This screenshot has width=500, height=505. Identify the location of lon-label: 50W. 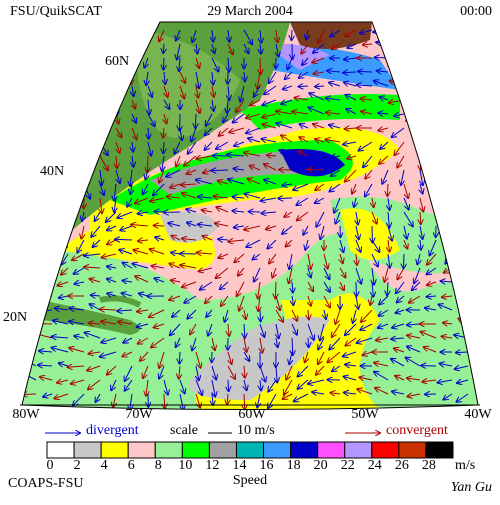
(365, 414).